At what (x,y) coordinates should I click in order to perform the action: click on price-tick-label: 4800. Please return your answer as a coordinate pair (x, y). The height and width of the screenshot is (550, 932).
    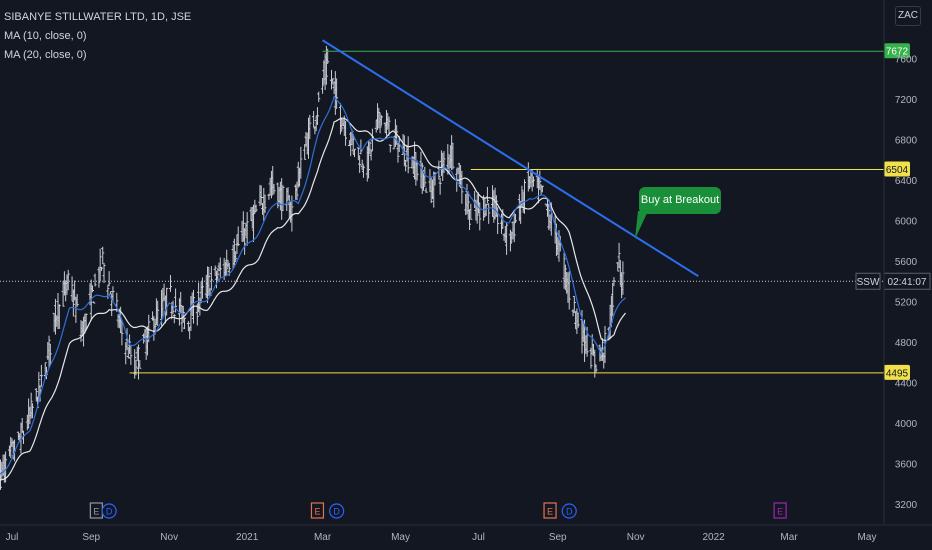
    Looking at the image, I should click on (906, 343).